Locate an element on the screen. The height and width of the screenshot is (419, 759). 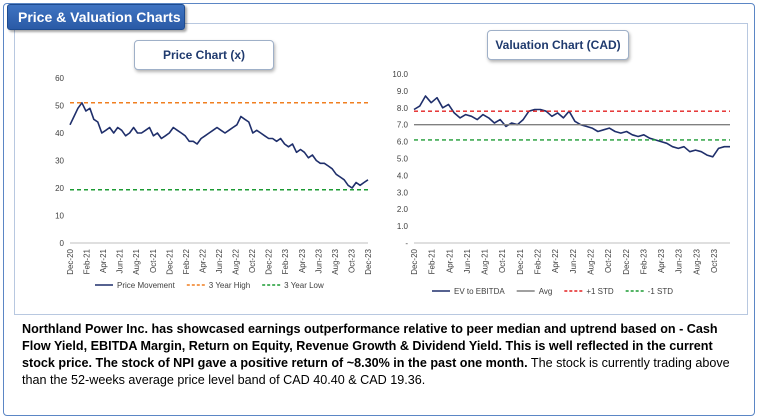
valuation-x-tick-label: Jun-23 is located at coordinates (679, 260).